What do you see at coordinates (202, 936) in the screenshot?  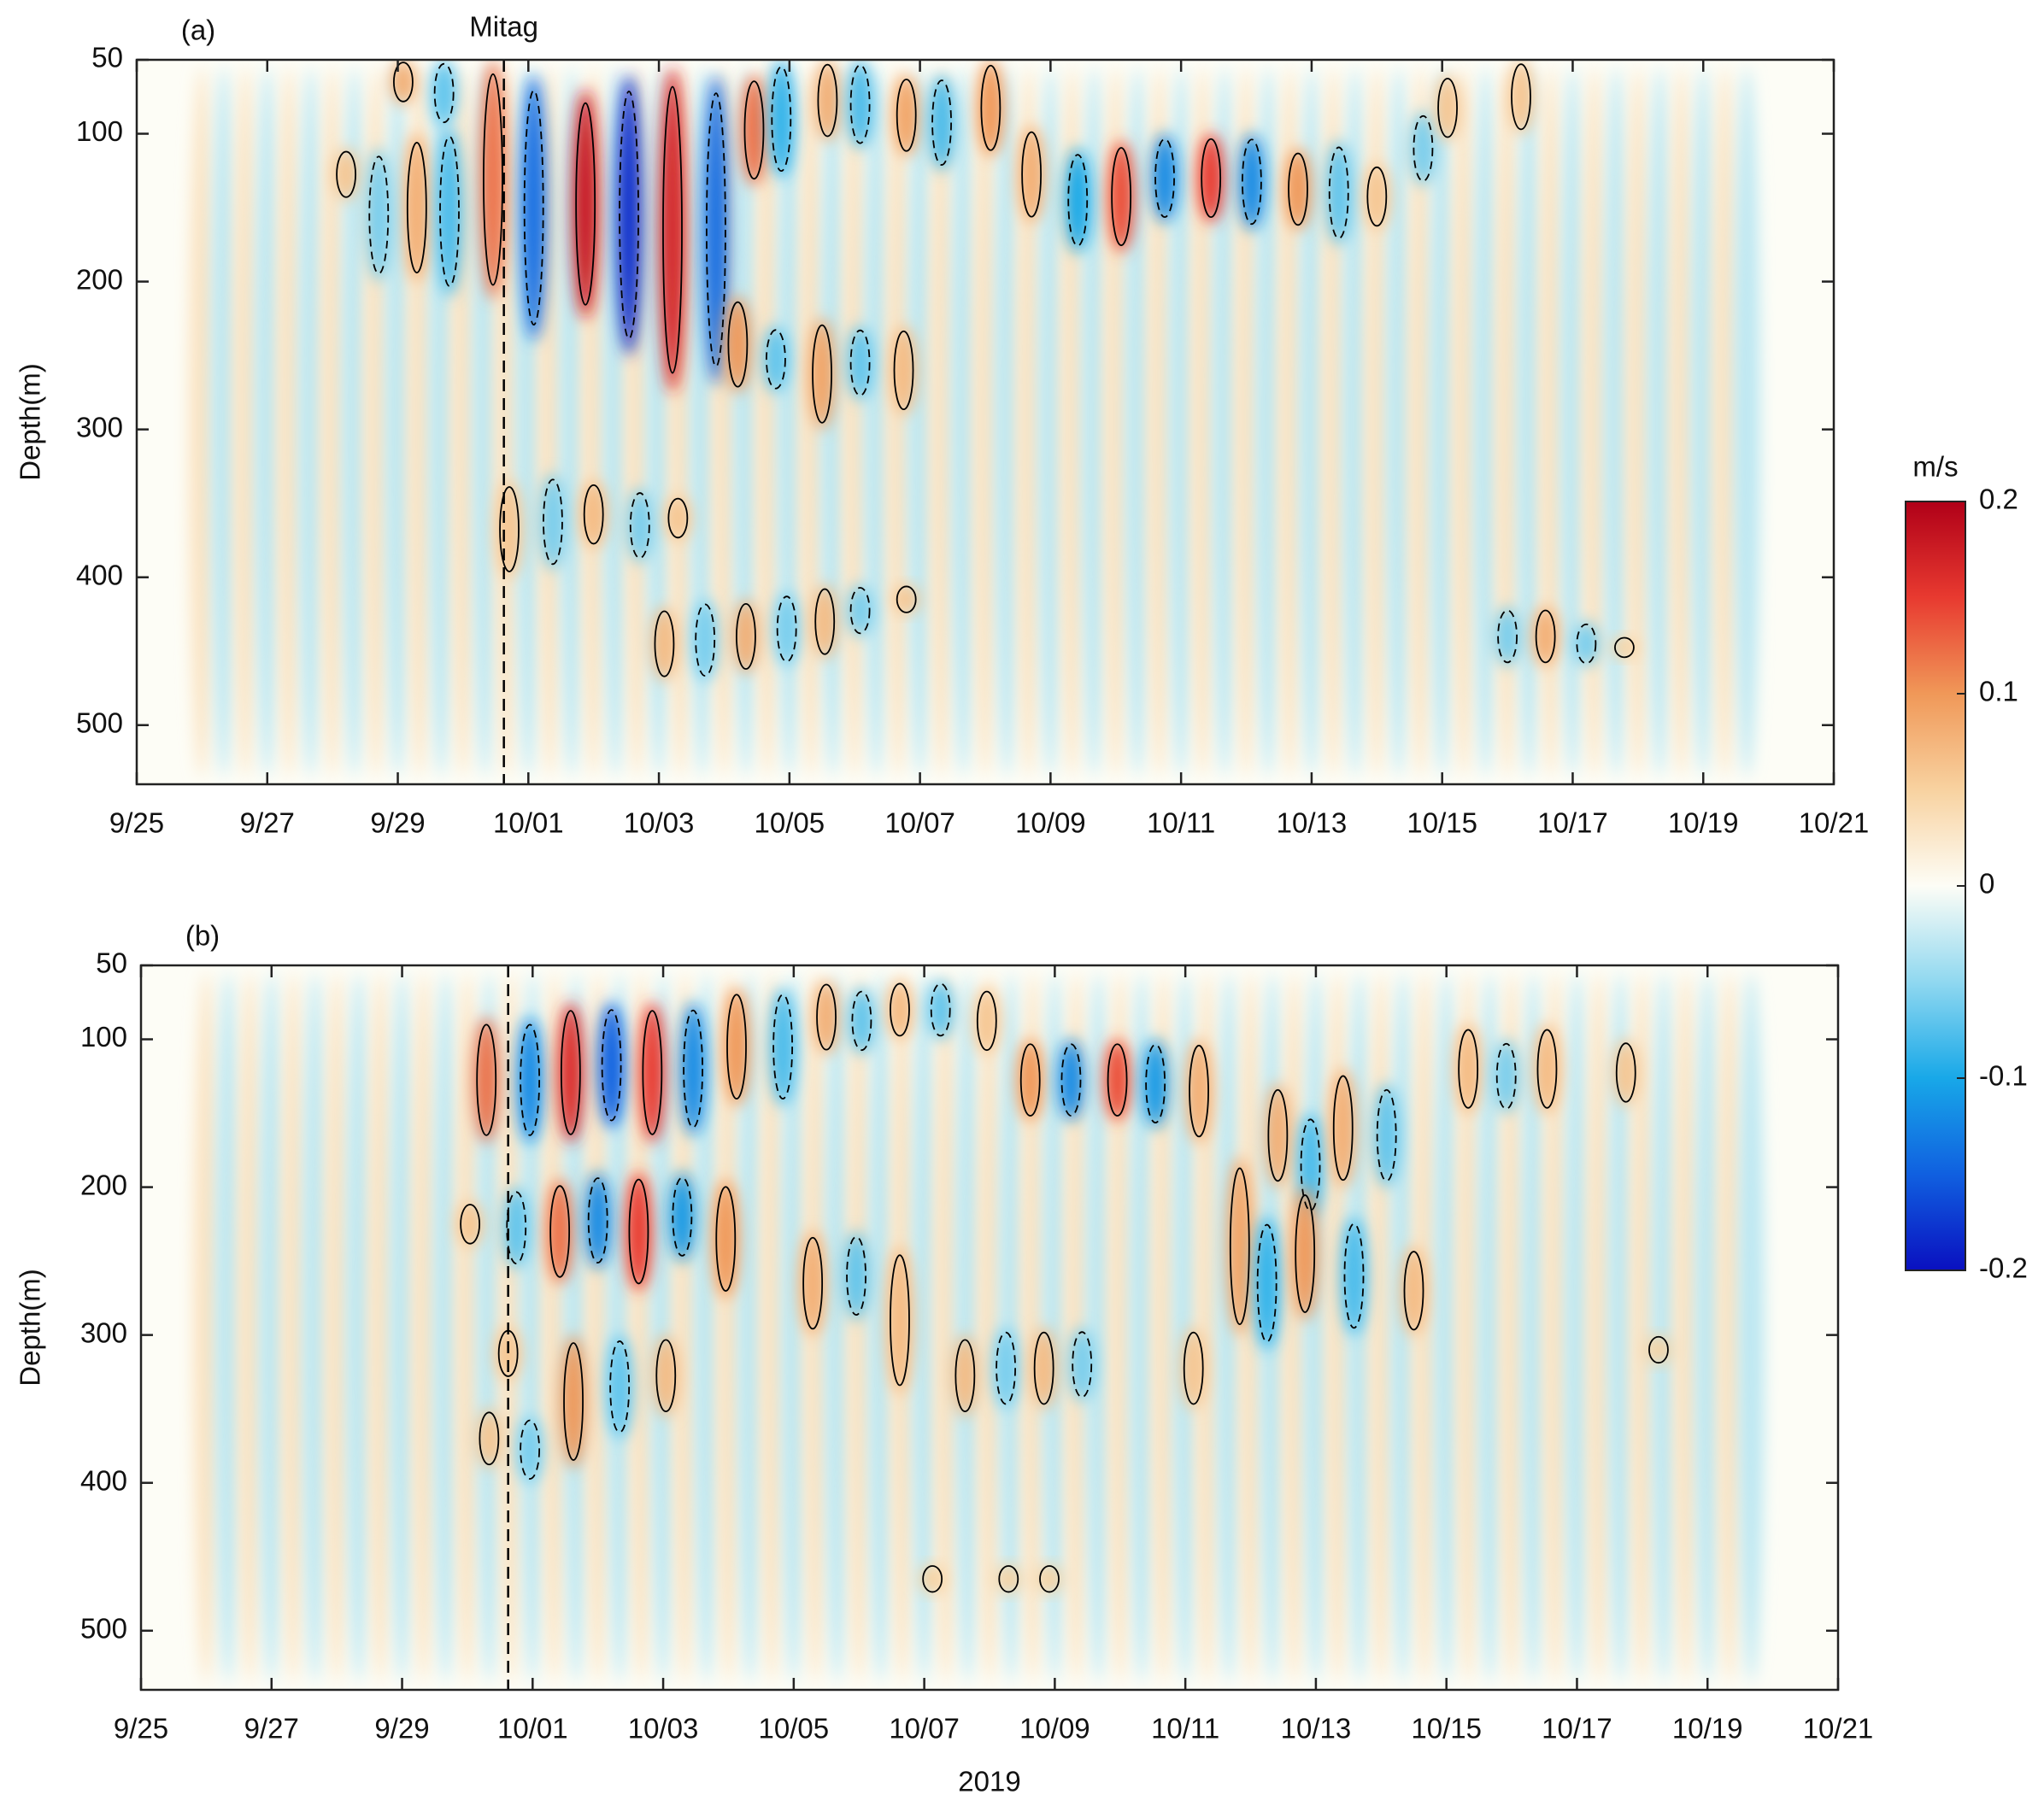 I see `panel-label: (b)` at bounding box center [202, 936].